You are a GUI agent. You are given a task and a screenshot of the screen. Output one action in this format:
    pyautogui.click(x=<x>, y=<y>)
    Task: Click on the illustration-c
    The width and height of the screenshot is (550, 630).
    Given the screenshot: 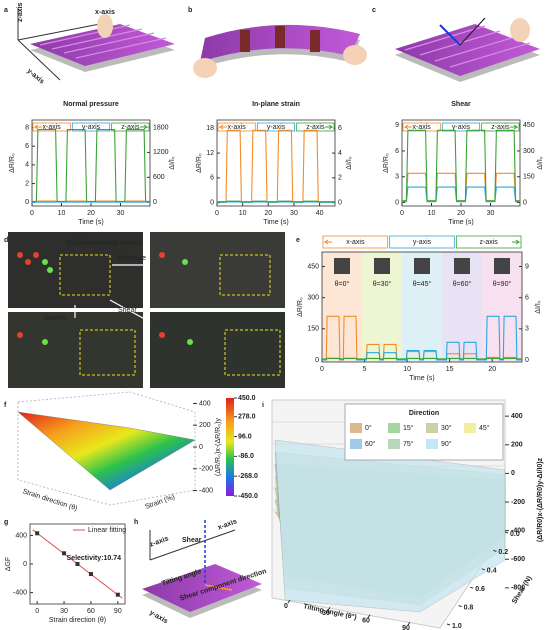 What is the action you would take?
    pyautogui.click(x=467, y=49)
    